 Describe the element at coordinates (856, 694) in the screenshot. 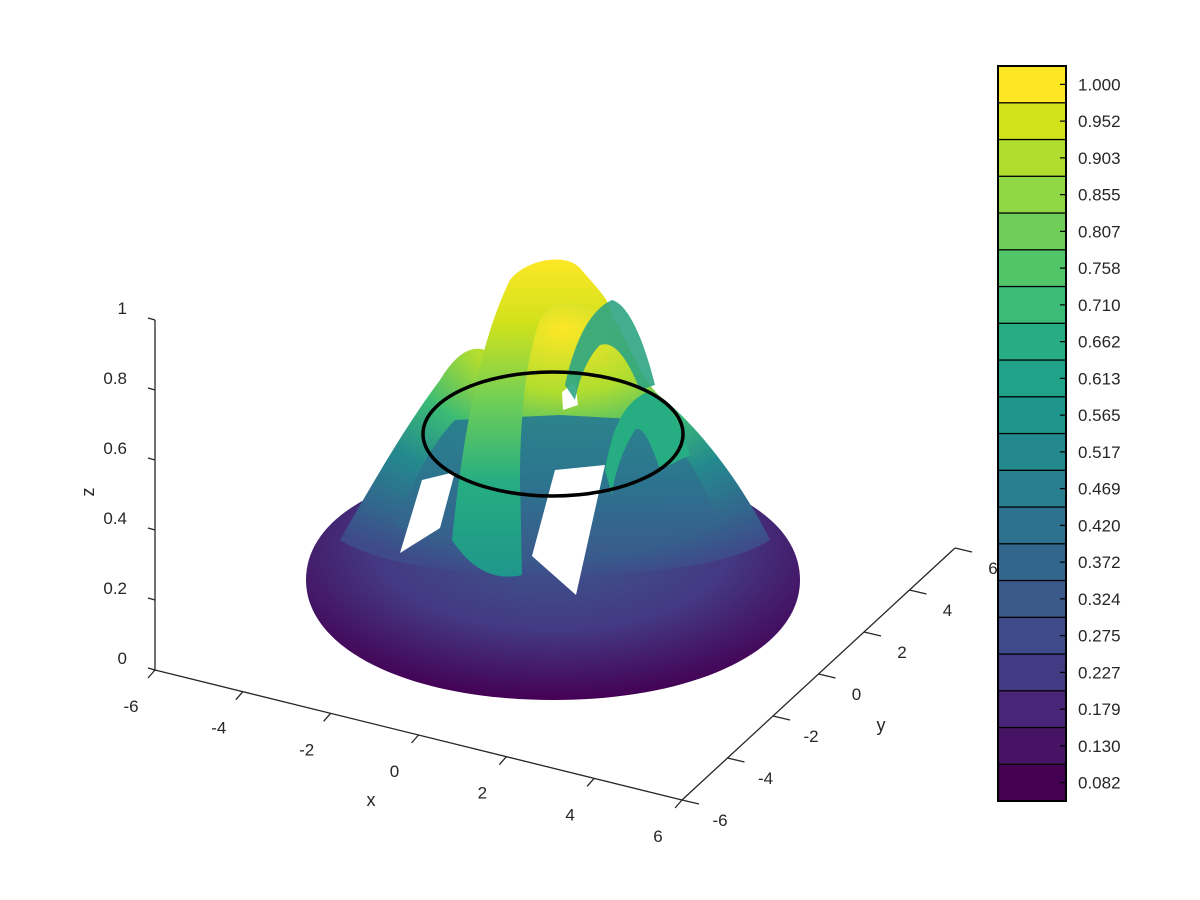

I see `y-tick-label: 0` at that location.